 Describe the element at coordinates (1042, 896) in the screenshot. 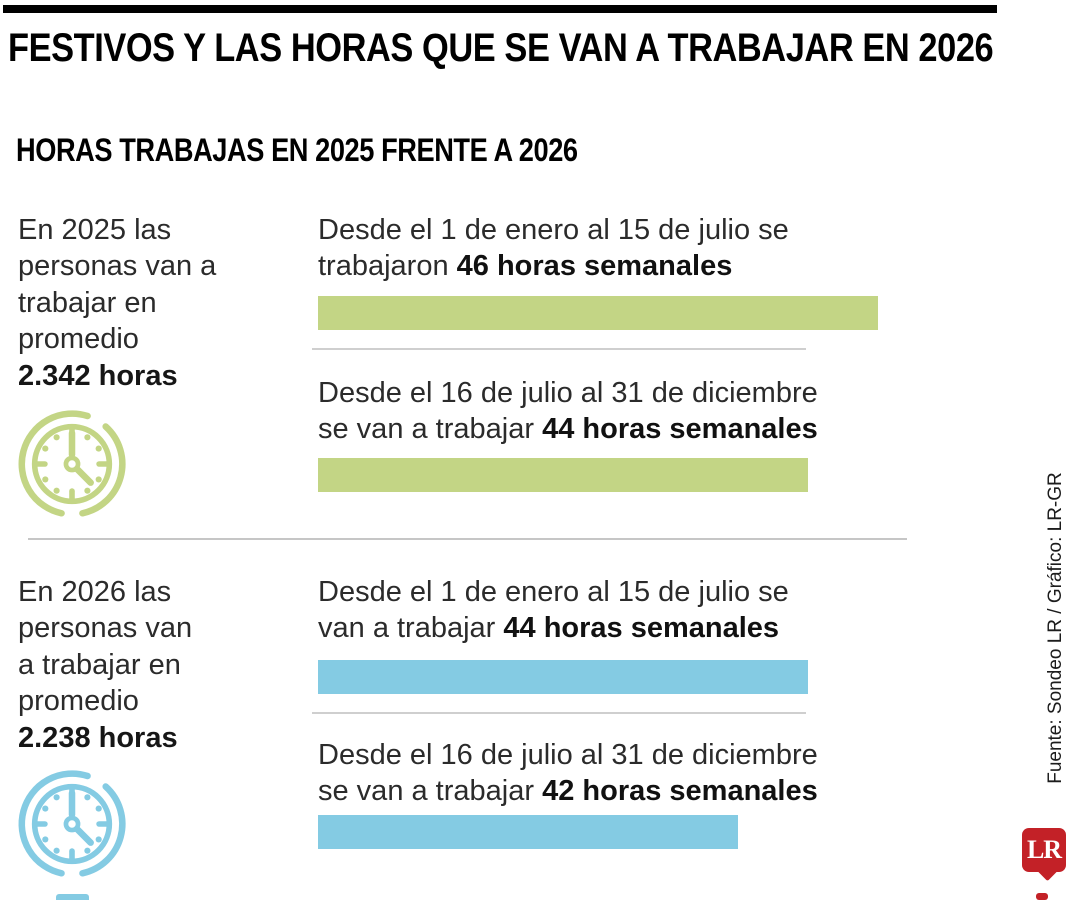

I see `lr-logo-dot-cropped` at that location.